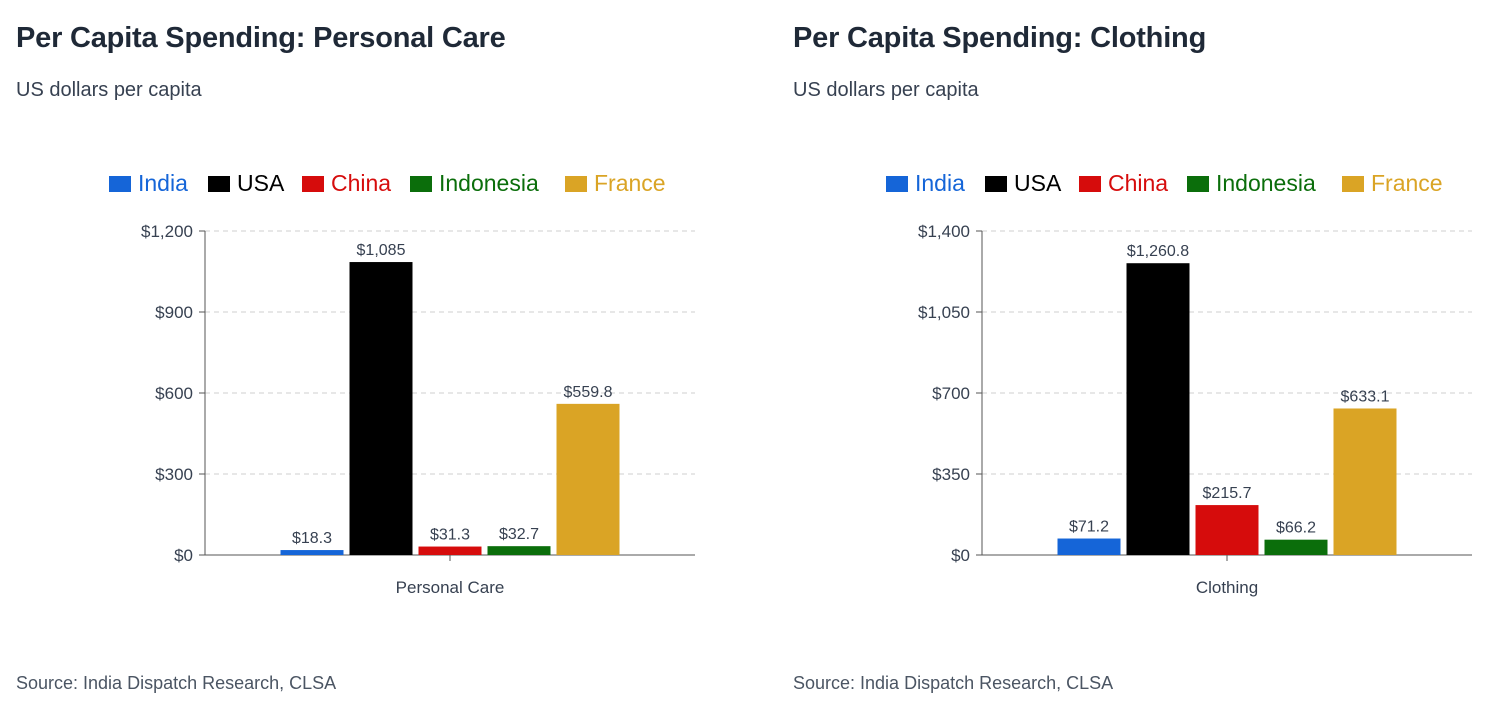 The image size is (1500, 712). I want to click on bar-value-label-china: $31.3, so click(450, 535).